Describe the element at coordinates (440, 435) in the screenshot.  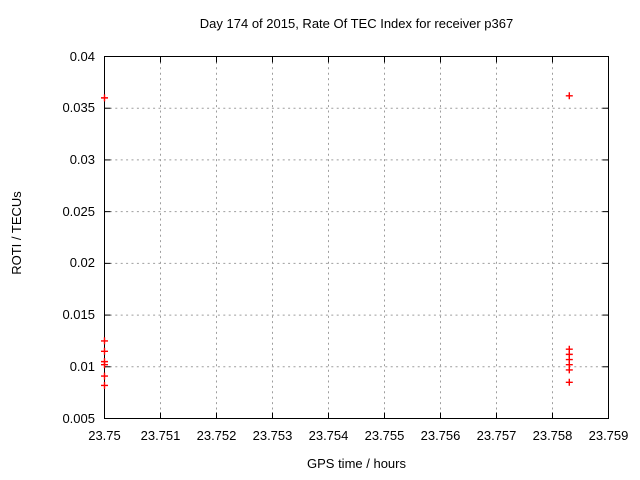
I see `x-tick-label: 23.756` at that location.